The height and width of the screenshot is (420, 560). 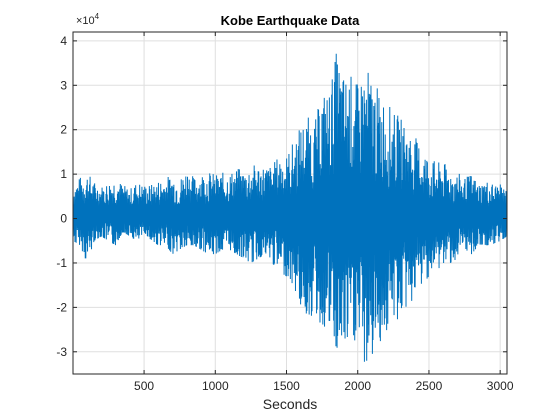 I want to click on y-tick-label: 0, so click(x=63, y=219).